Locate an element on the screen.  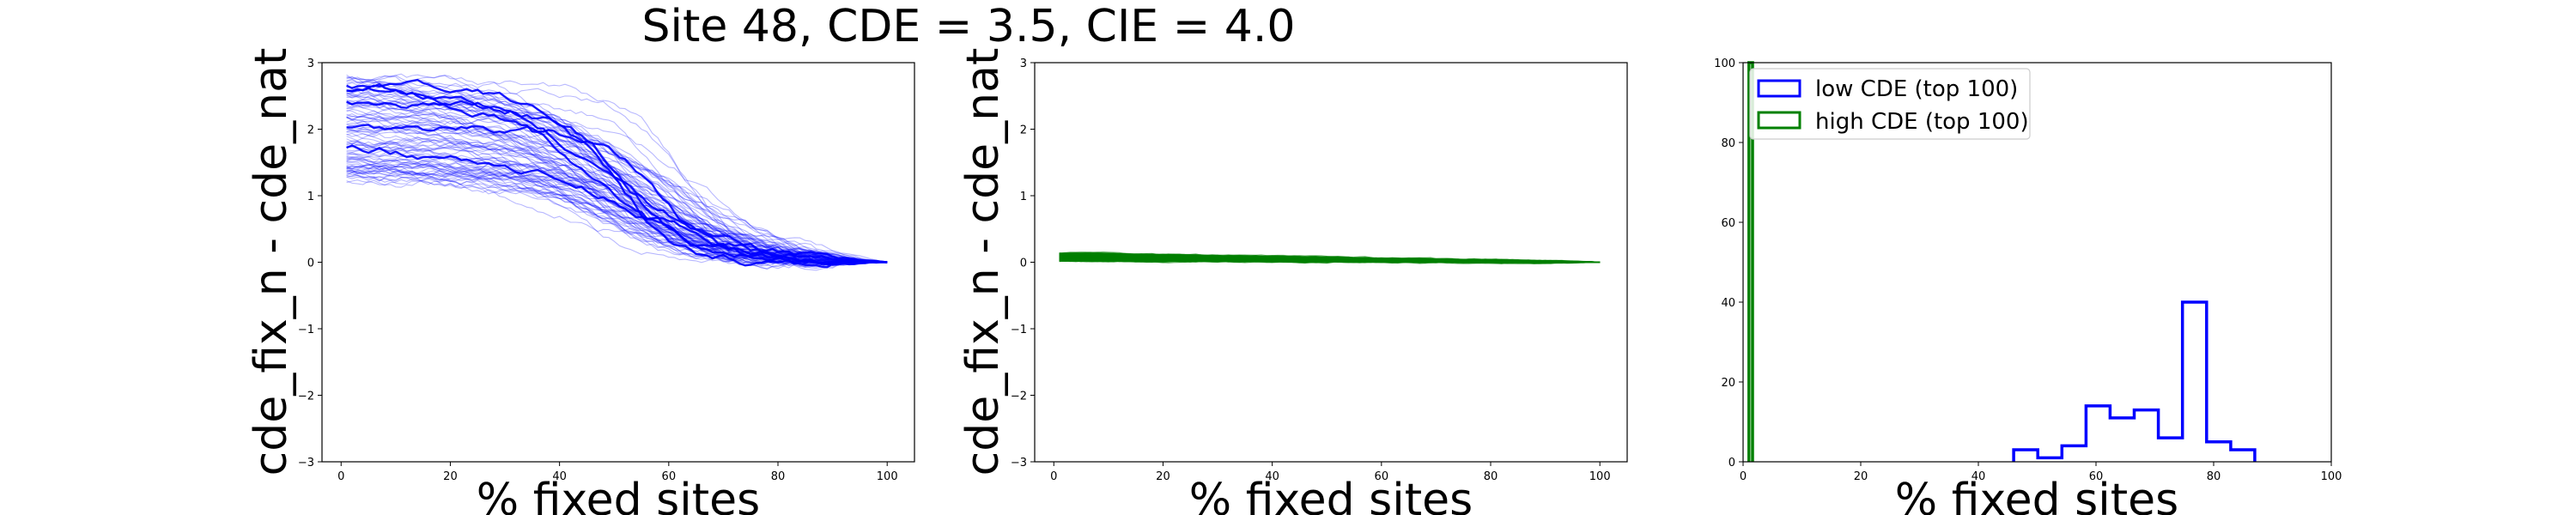
middle-y-axis-label: cde_fix_n - cde_nat is located at coordinates (983, 262).